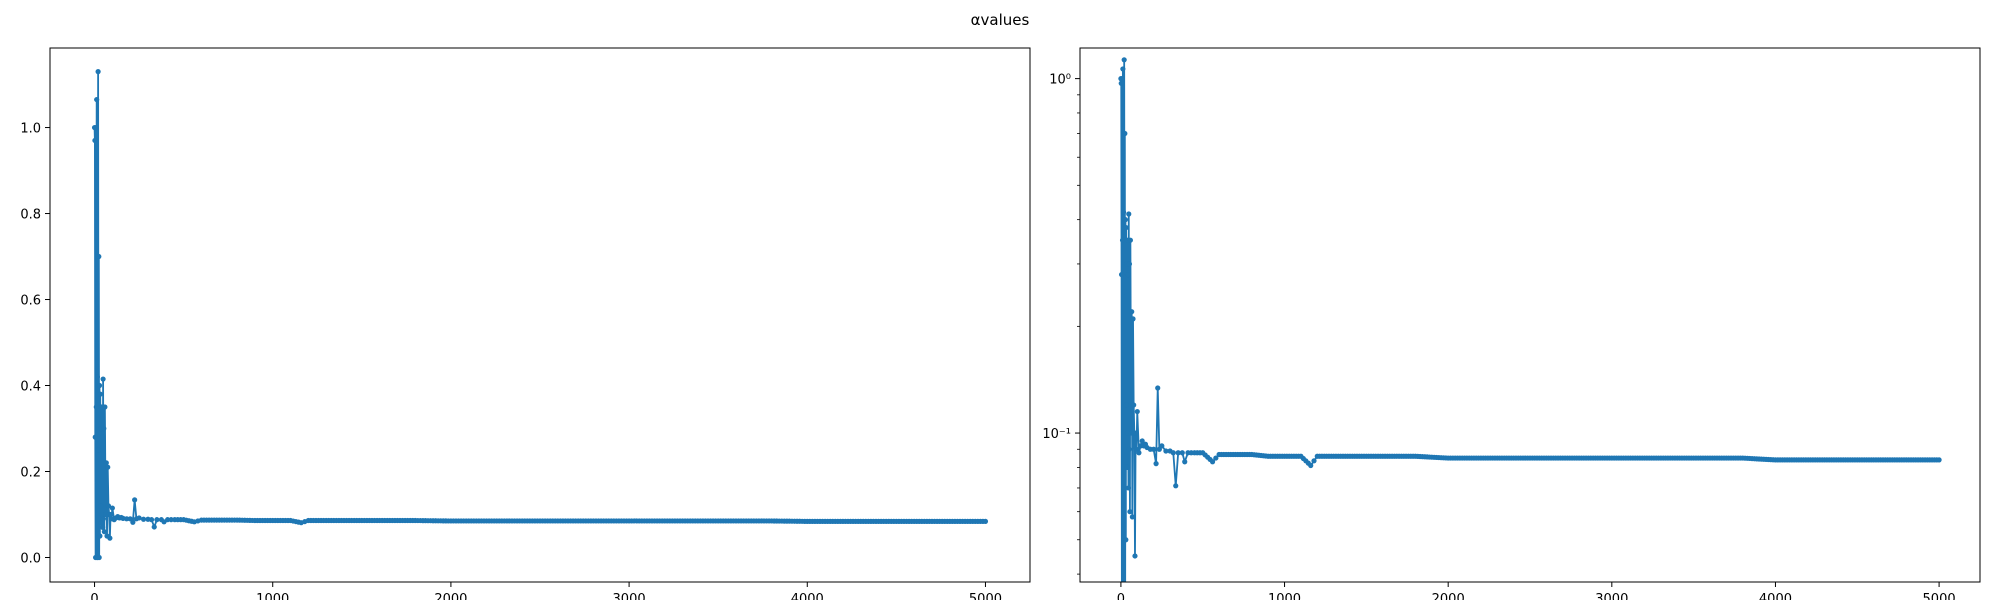 The height and width of the screenshot is (600, 2000). What do you see at coordinates (985, 596) in the screenshot?
I see `x-tick-label: 5000` at bounding box center [985, 596].